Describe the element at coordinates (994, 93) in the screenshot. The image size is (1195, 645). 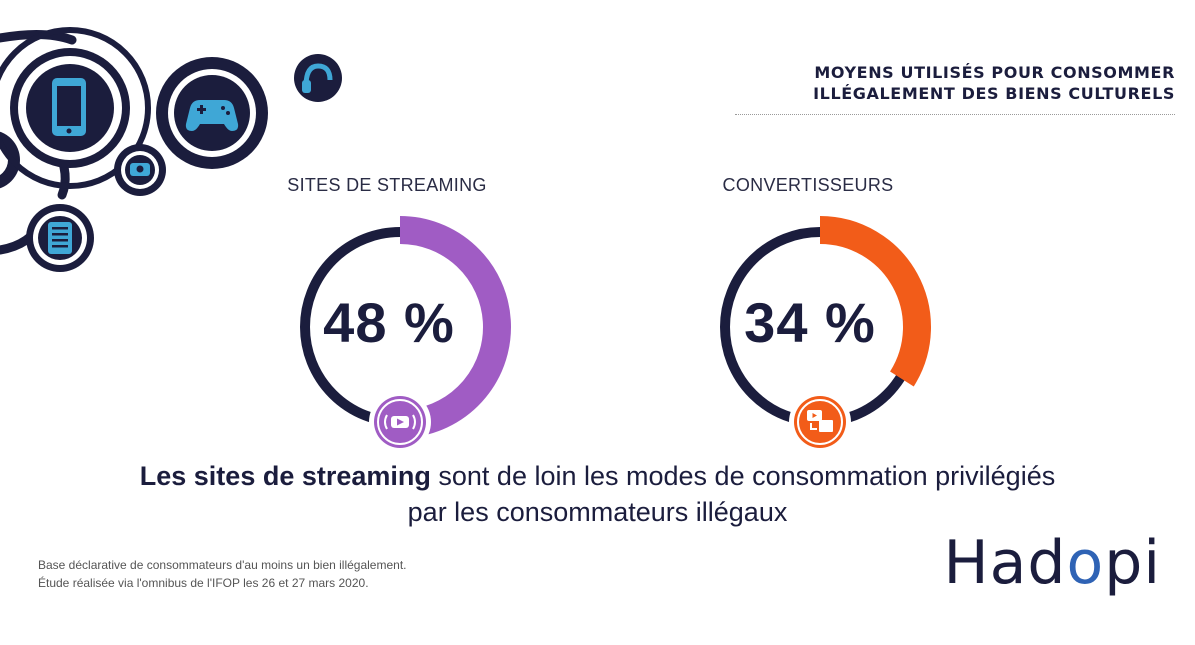
I see `chart-title-line-2: ILLÉGALEMENT DES BIENS CULTURELS` at that location.